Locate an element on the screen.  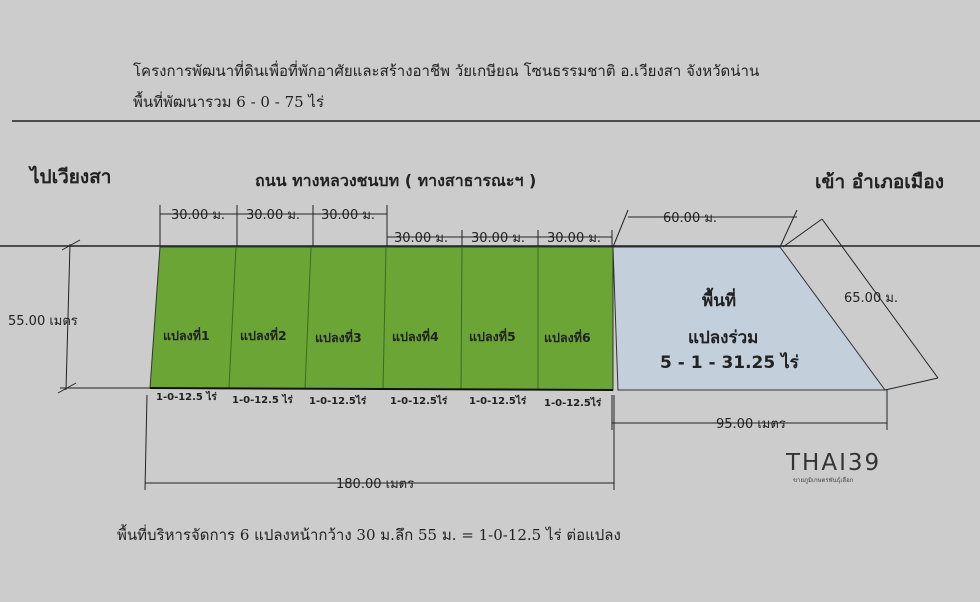
plot-4-area: 1-0-12.5ไร่ is located at coordinates (419, 400).